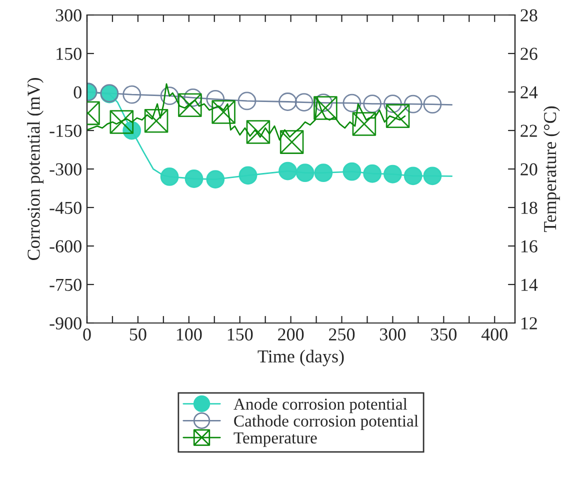 The image size is (581, 482). What do you see at coordinates (66, 246) in the screenshot?
I see `y-tick-label: -600` at bounding box center [66, 246].